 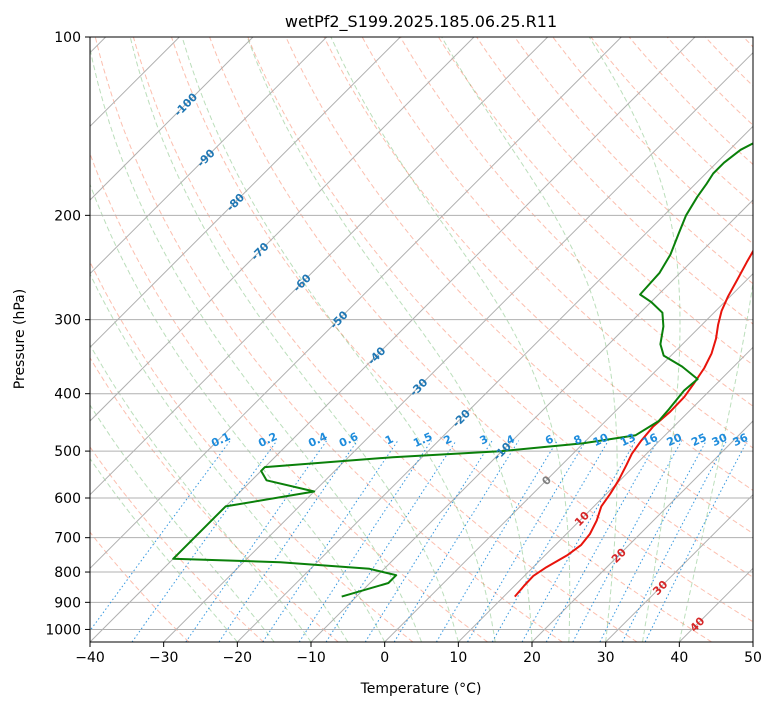 I want to click on isotherm-label: -70, so click(x=259, y=251).